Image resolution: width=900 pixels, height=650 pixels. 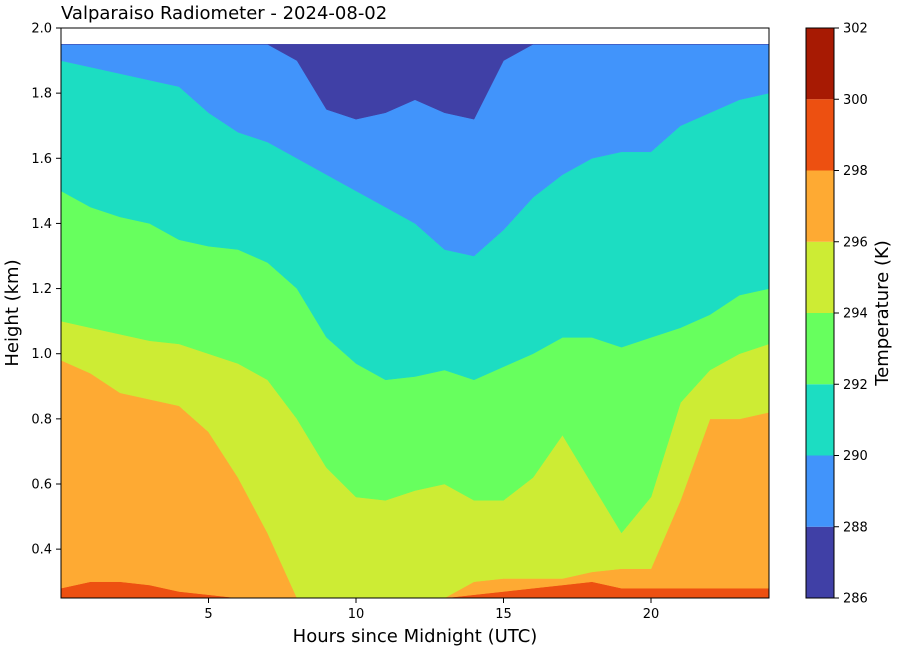 I want to click on x-axis-label: Hours since Midnight (UTC), so click(x=415, y=636).